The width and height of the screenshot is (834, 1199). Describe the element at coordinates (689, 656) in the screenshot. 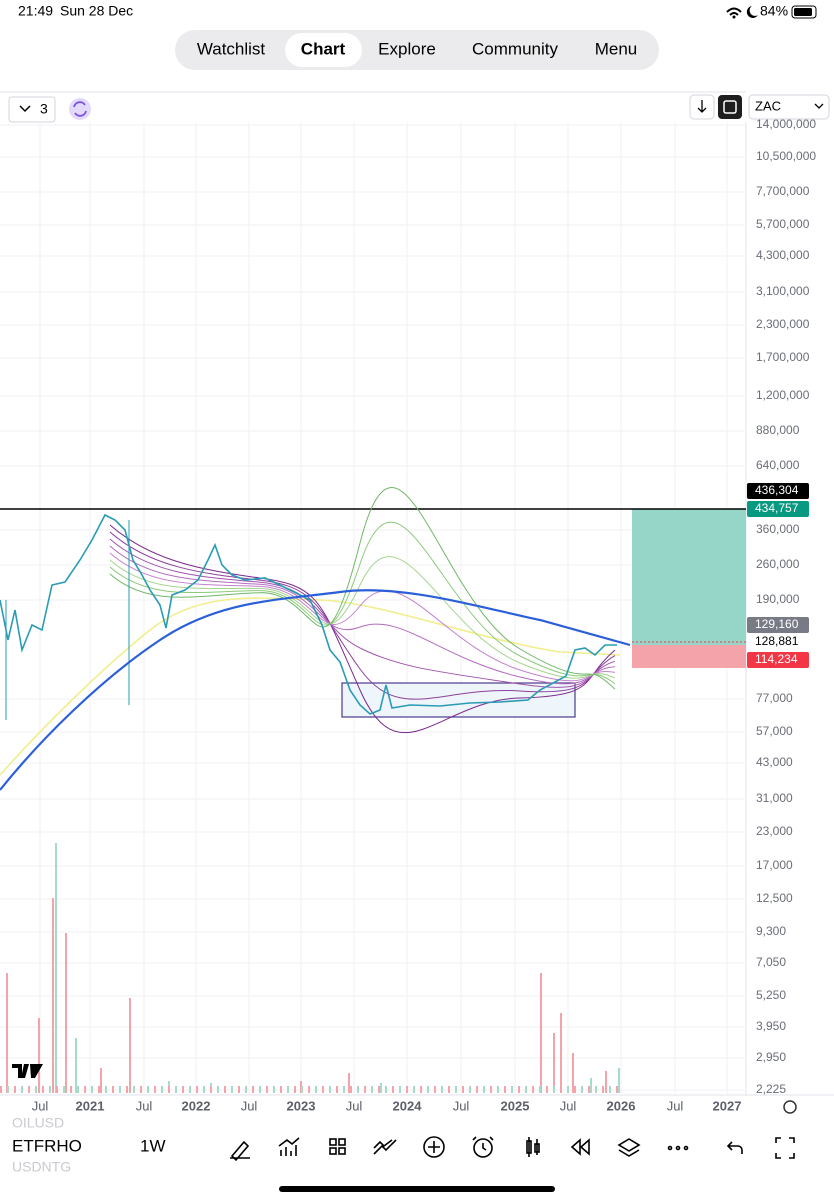

I see `stop-zone` at that location.